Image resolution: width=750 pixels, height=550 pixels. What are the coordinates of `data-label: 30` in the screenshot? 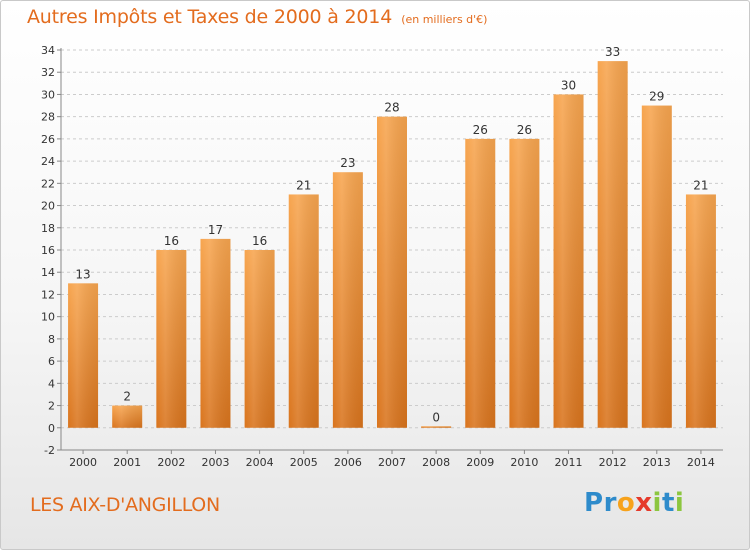 It's located at (568, 85).